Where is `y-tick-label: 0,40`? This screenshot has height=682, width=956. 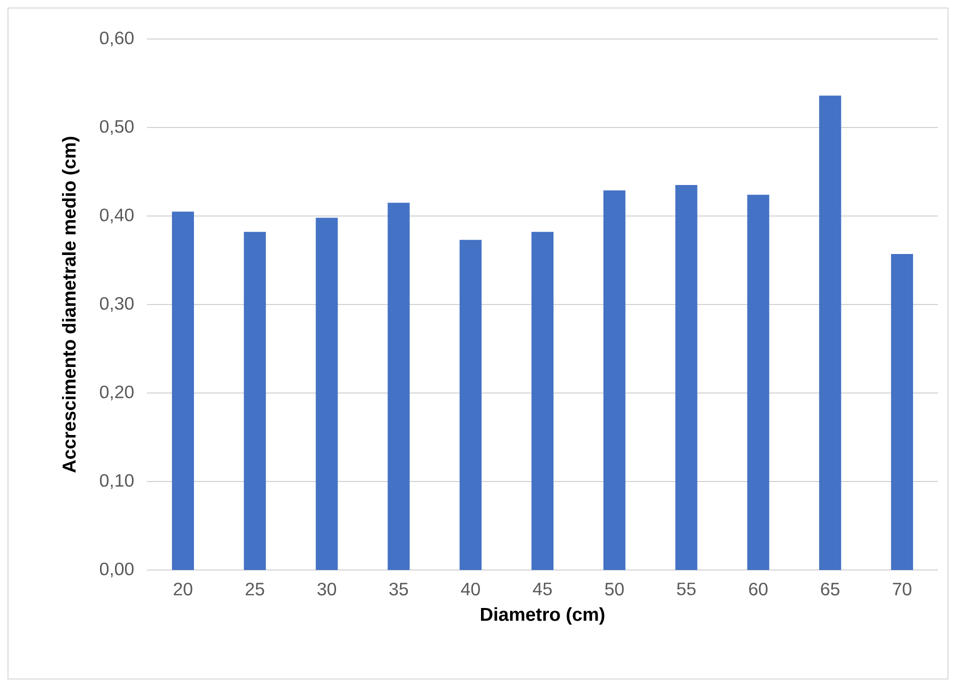
y-tick-label: 0,40 is located at coordinates (117, 216).